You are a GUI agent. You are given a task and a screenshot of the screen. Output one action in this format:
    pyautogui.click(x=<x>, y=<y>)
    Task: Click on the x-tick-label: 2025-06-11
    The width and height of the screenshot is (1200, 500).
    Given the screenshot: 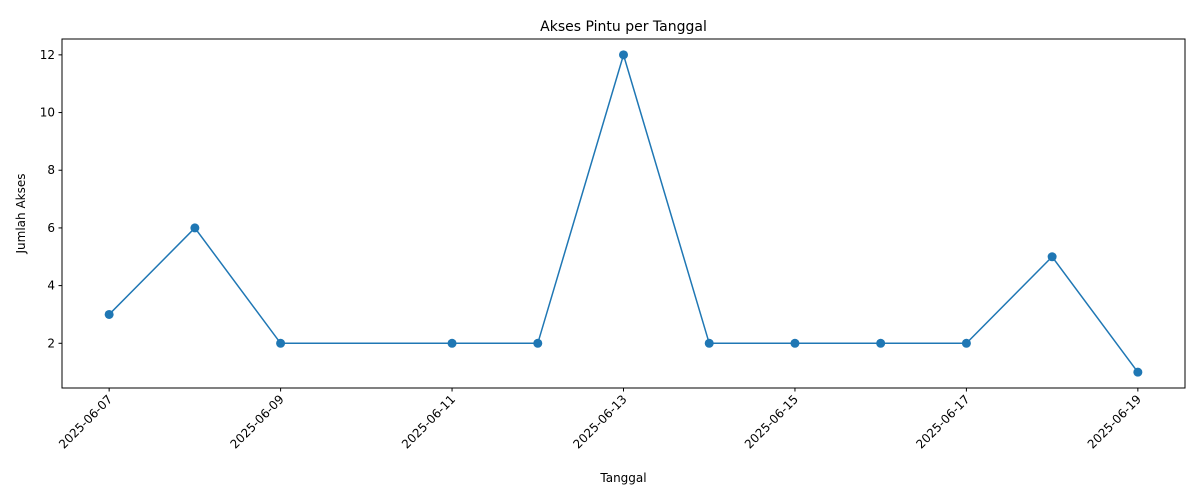 What is the action you would take?
    pyautogui.click(x=428, y=421)
    